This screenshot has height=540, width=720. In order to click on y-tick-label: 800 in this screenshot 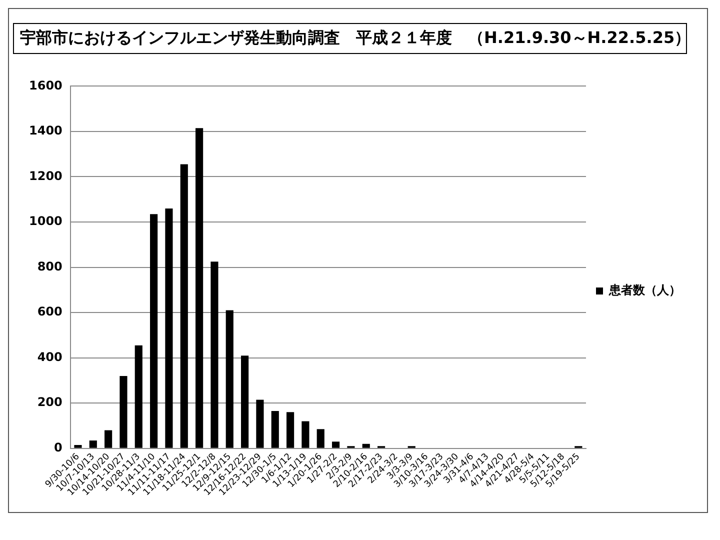, I will do `click(49, 266)`.